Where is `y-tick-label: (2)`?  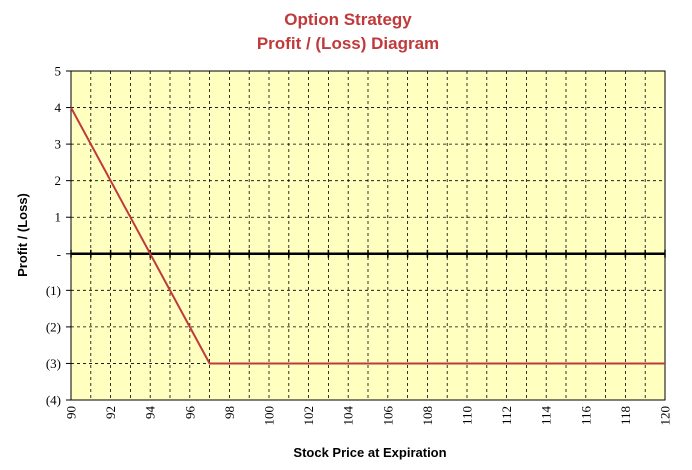
y-tick-label: (2) is located at coordinates (53, 326).